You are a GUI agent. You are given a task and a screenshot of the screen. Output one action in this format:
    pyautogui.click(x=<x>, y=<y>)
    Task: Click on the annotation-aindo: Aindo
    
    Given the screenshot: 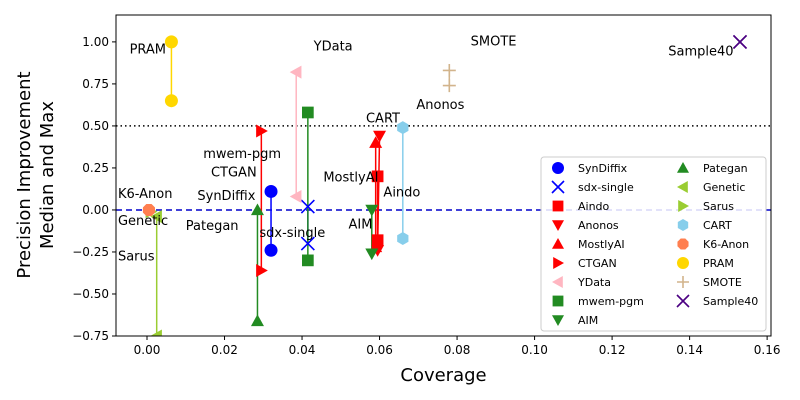 What is the action you would take?
    pyautogui.click(x=401, y=193)
    